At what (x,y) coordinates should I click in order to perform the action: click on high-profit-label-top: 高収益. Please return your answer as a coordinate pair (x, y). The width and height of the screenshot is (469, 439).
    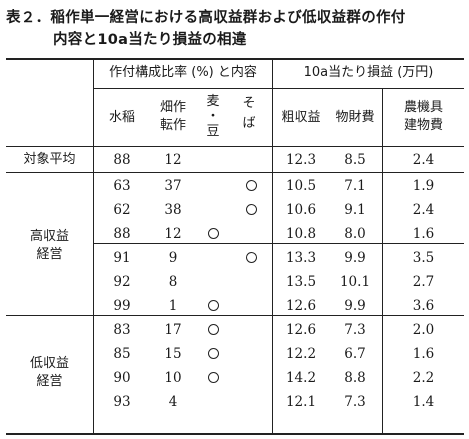
    Looking at the image, I should click on (49, 236).